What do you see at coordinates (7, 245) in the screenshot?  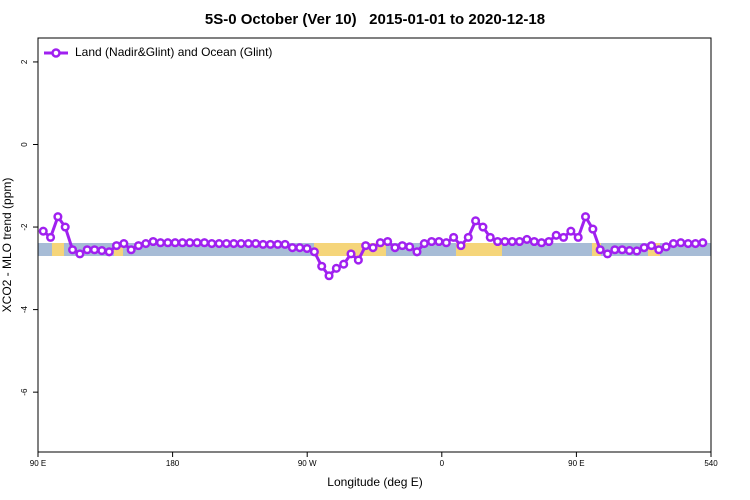 I see `y-axis-label: XCO2 - MLO trend (ppm)` at bounding box center [7, 245].